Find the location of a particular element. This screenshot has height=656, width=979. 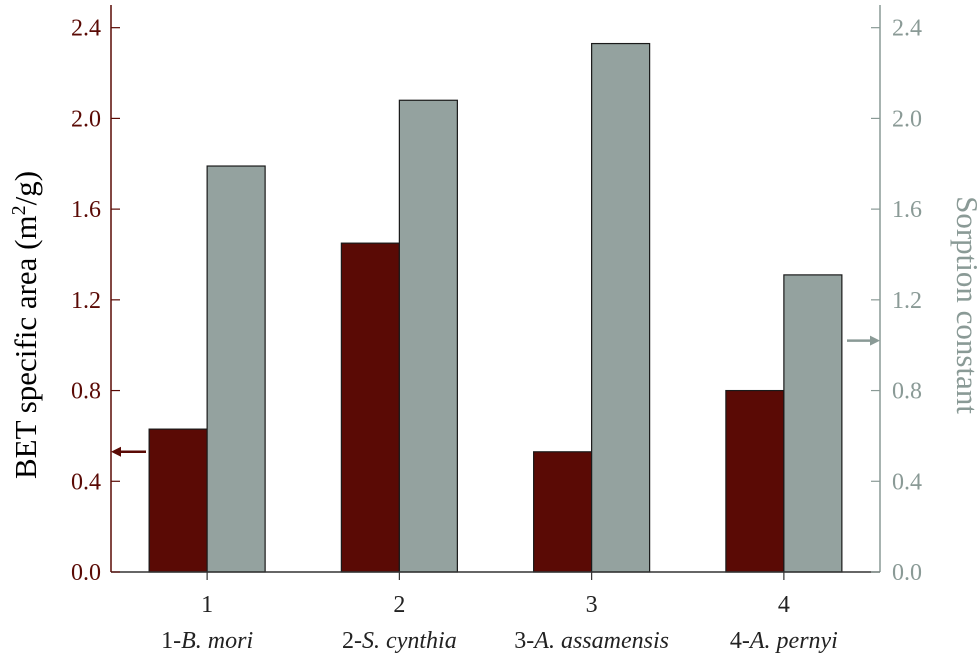

y-tick-label-left: 2.4 is located at coordinates (86, 29).